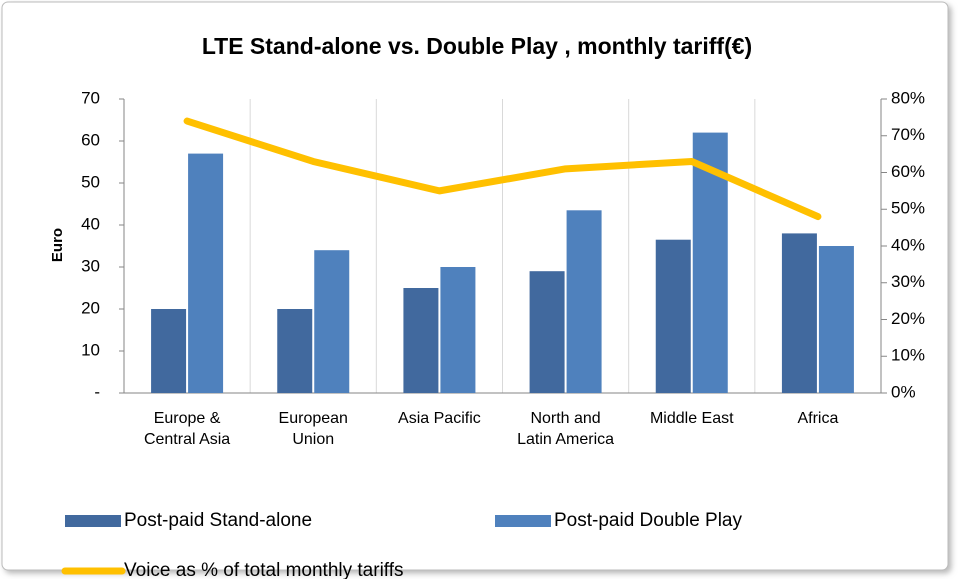 This screenshot has height=579, width=958. Describe the element at coordinates (566, 429) in the screenshot. I see `x-tick-label: North and Latin America` at that location.